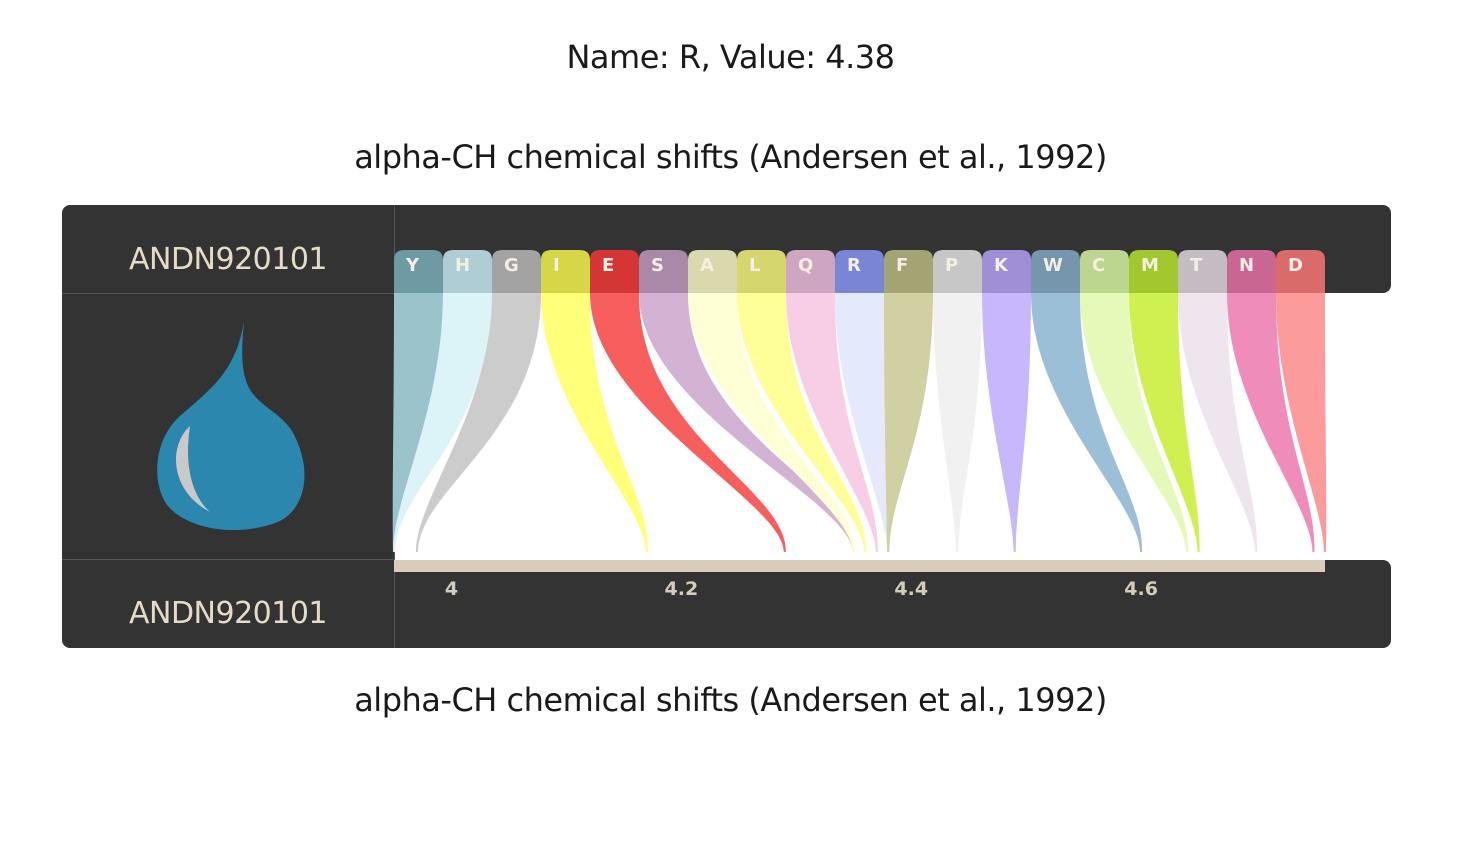 The image size is (1461, 841). I want to click on tab-c, so click(1104, 271).